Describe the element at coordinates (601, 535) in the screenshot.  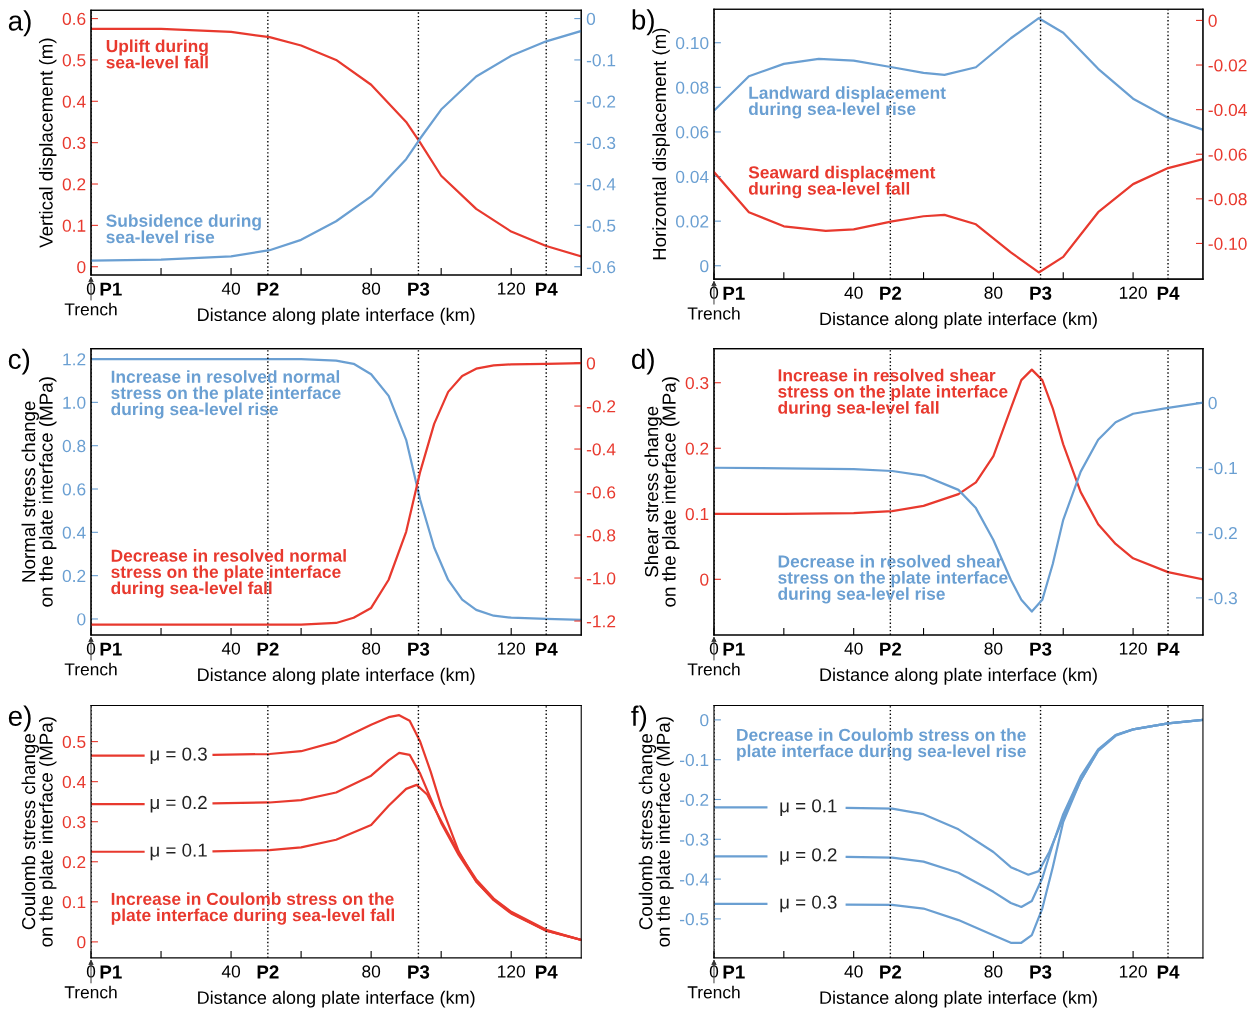
I see `y2-tick-label: -0.8` at that location.